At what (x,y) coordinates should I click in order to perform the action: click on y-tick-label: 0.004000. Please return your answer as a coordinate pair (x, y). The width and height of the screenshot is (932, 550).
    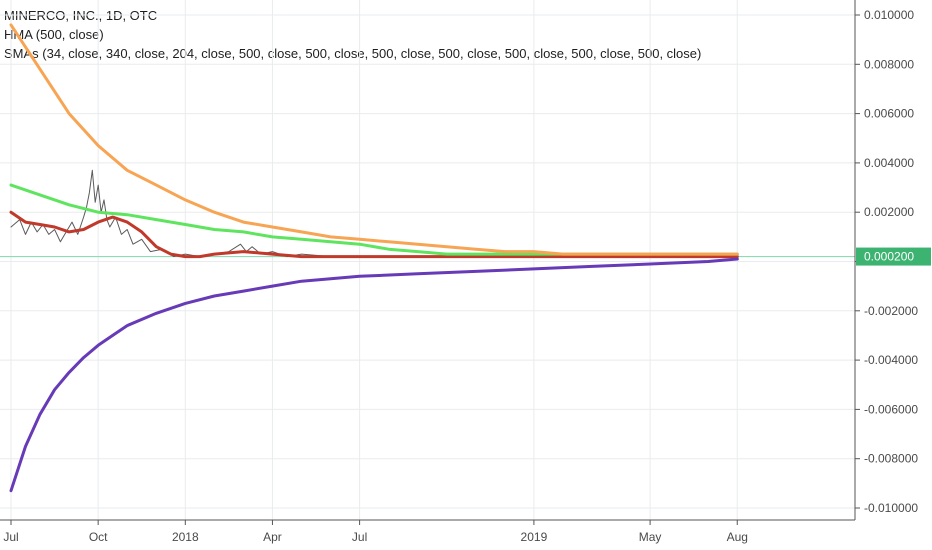
    Looking at the image, I should click on (889, 163).